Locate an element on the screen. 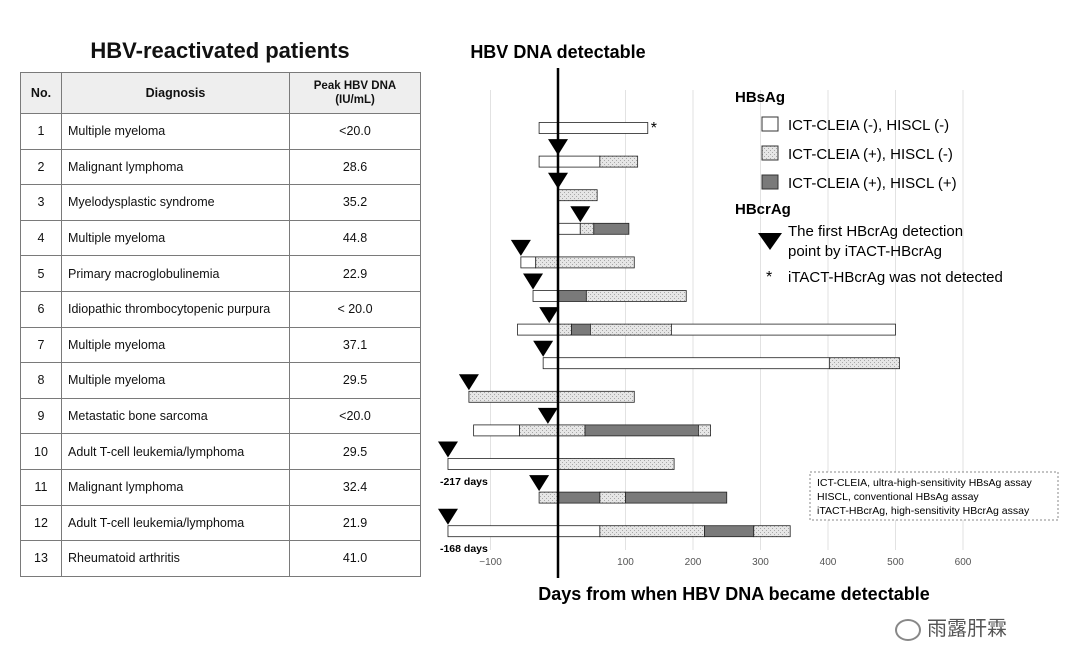  table-row: 3 Myelodysplastic syndrome 35.2 is located at coordinates (220, 202).